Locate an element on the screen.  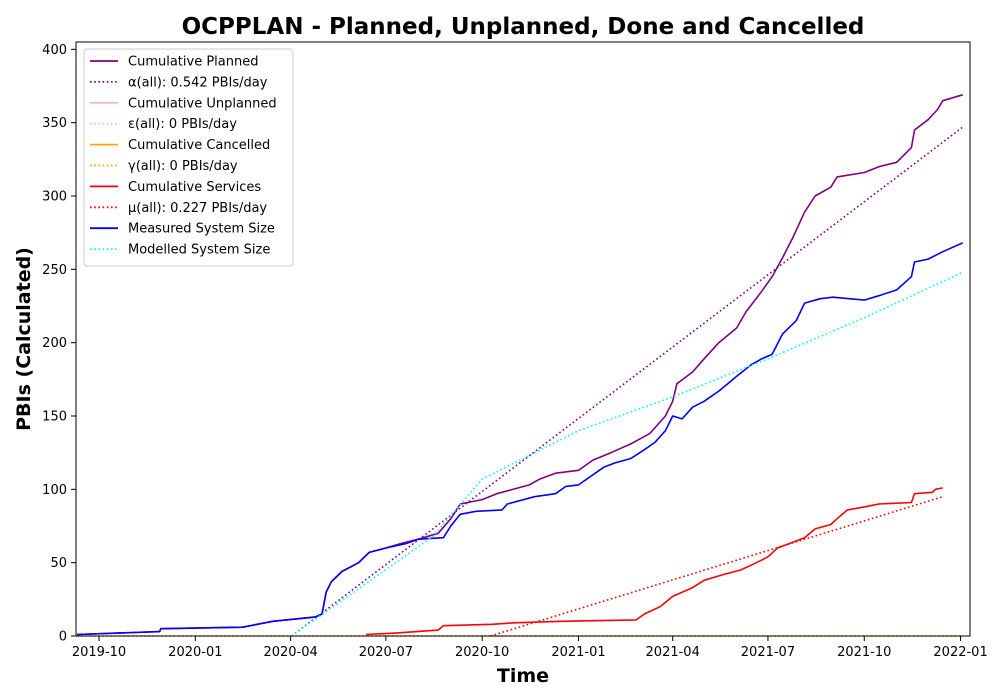
x-tick-label: 2020-07 is located at coordinates (386, 652).